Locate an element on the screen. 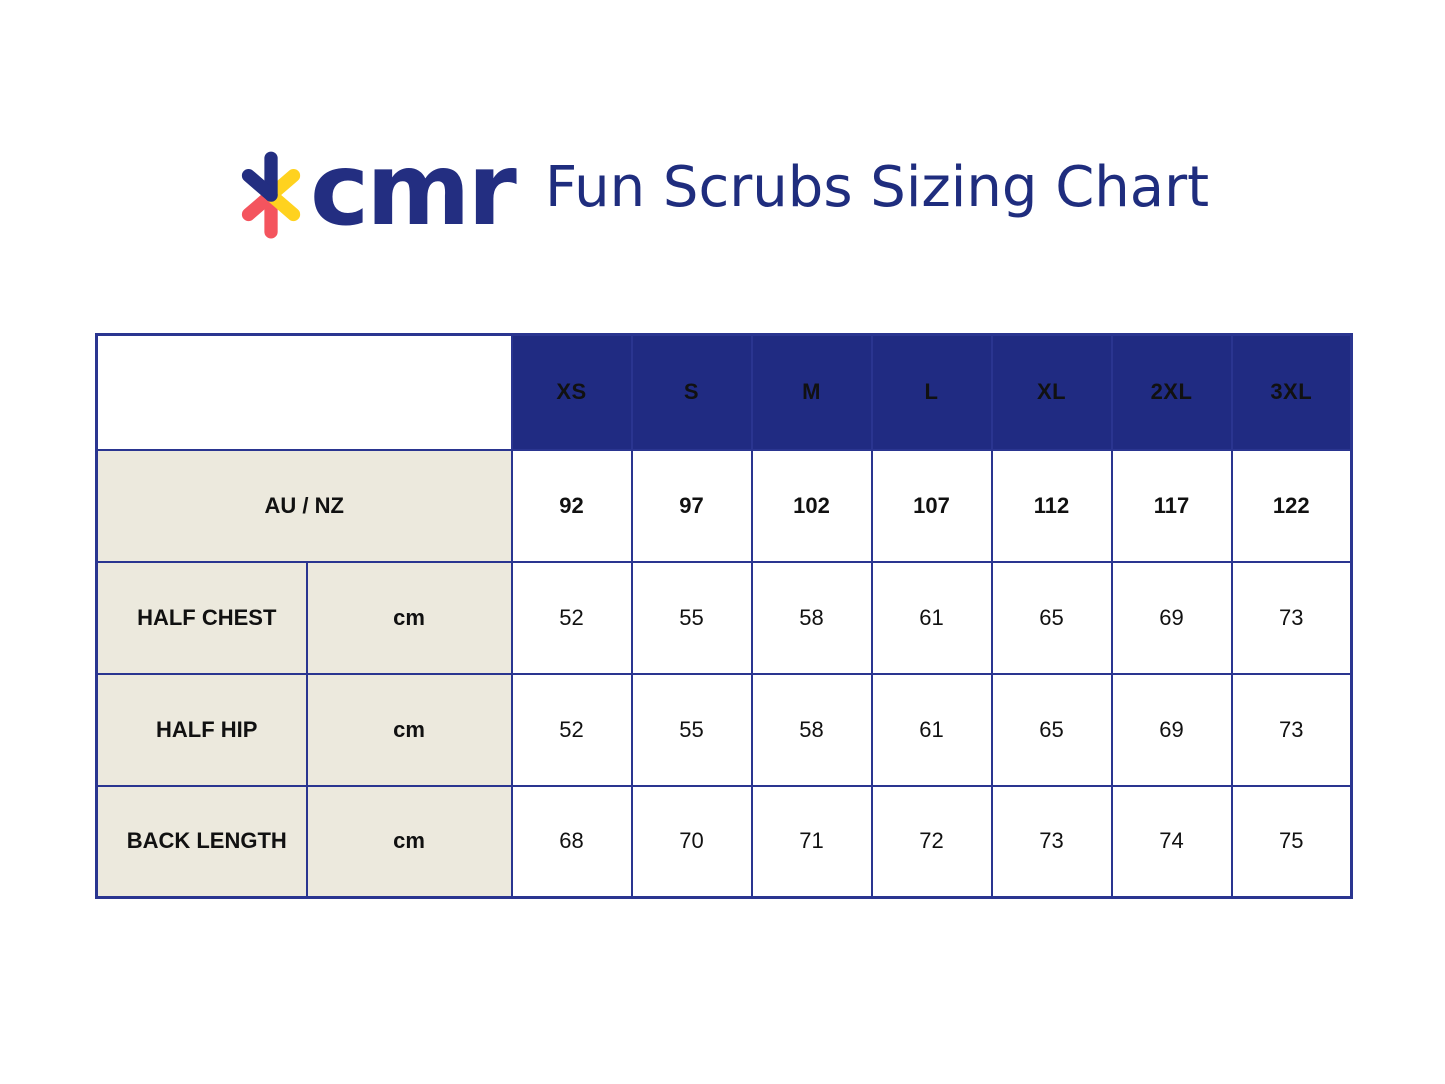  half-chest-3xl: 73 is located at coordinates (1291, 617).